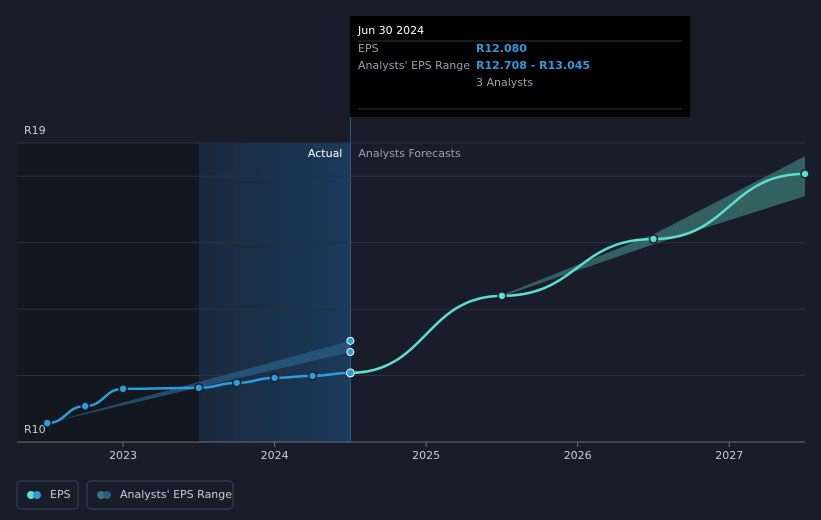 The height and width of the screenshot is (520, 821). I want to click on tooltip-value: 3 Analysts, so click(504, 82).